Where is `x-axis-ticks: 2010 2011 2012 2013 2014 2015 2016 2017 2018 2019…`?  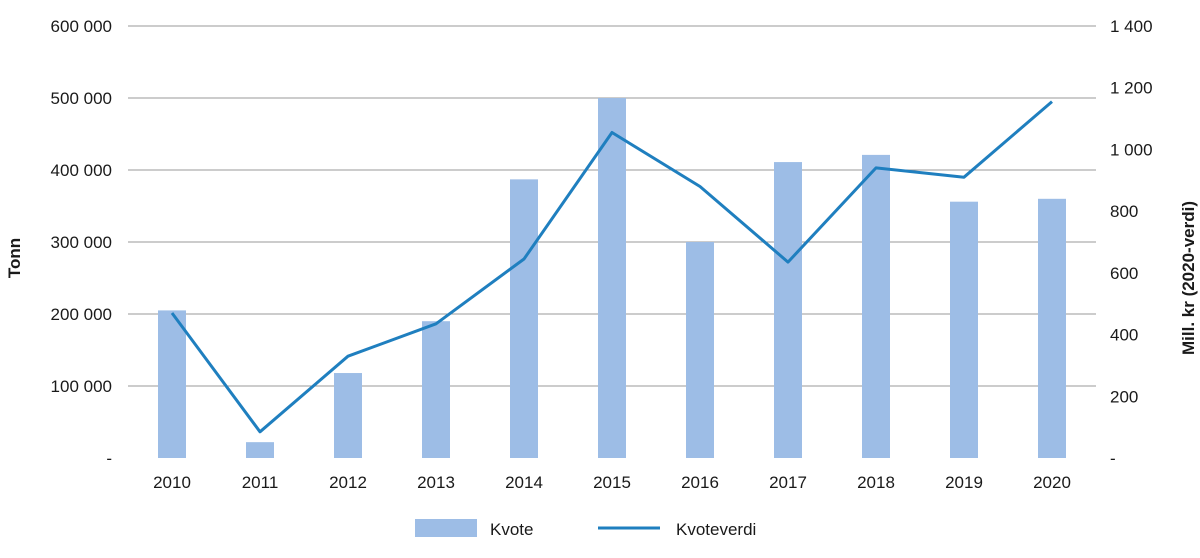 x-axis-ticks: 2010 2011 2012 2013 2014 2015 2016 2017 2018 2019… is located at coordinates (612, 482).